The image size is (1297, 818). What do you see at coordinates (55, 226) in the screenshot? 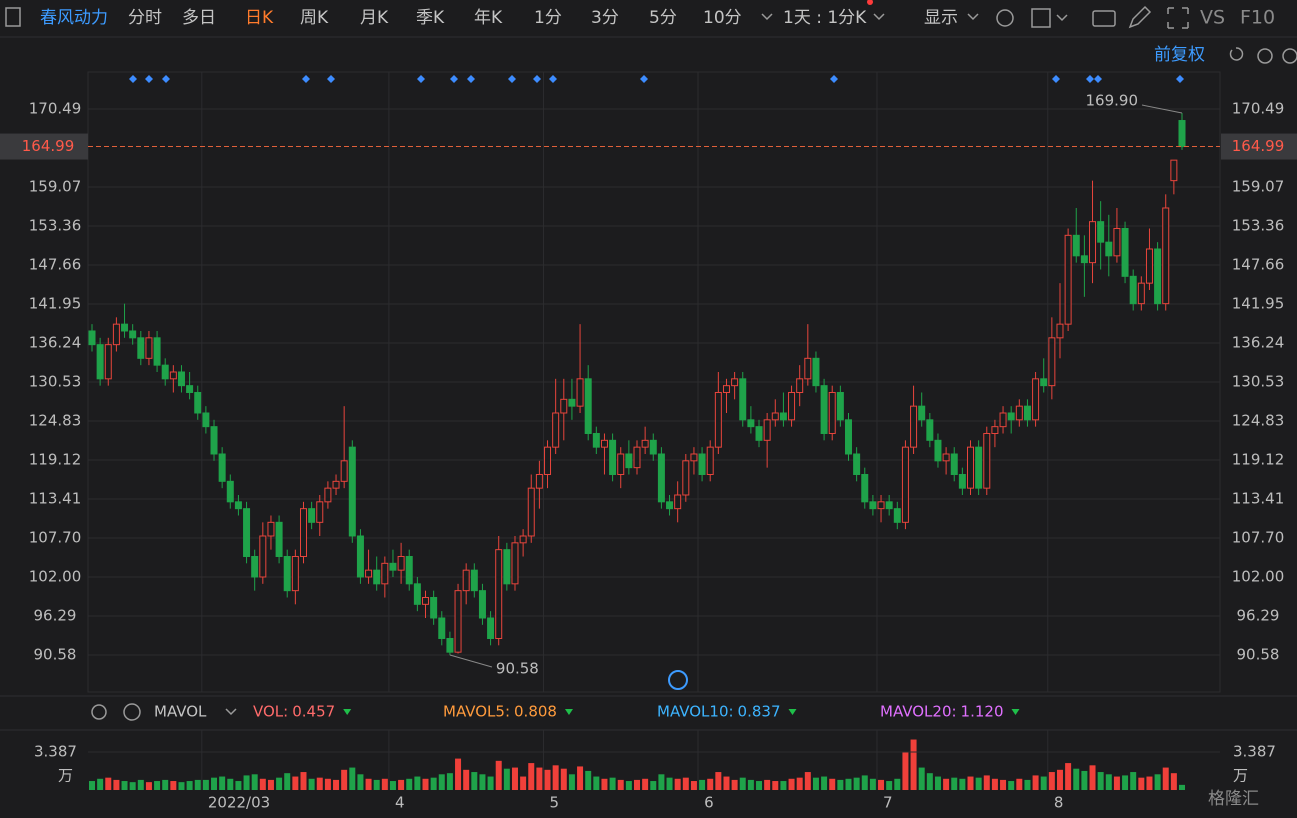
I see `y-tick-label: 153.36` at bounding box center [55, 226].